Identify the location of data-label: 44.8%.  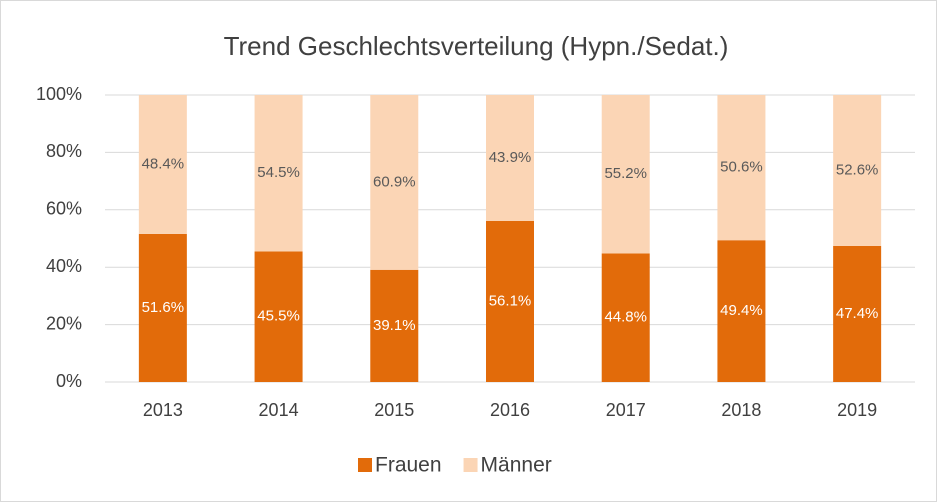
(625, 317).